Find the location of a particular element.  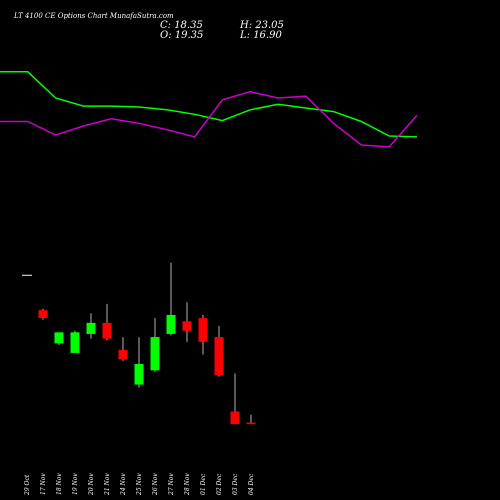

x-tick-label: 19 Nov is located at coordinates (75, 484).